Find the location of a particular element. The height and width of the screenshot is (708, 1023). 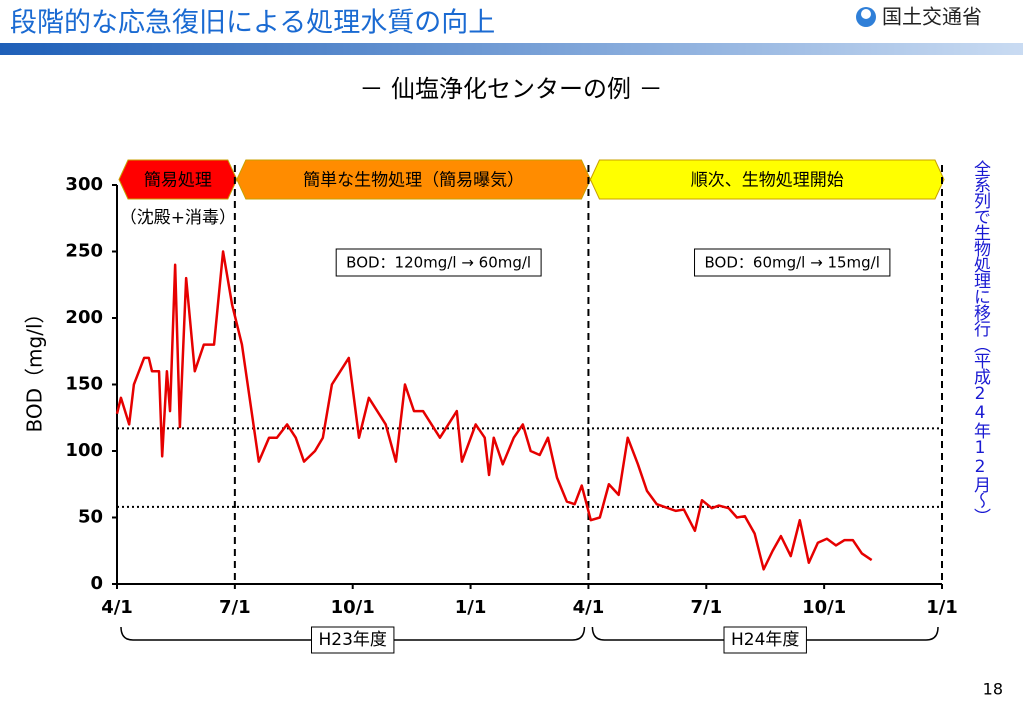

phase-label: 簡単な生物処理（簡易曝気） is located at coordinates (413, 181).